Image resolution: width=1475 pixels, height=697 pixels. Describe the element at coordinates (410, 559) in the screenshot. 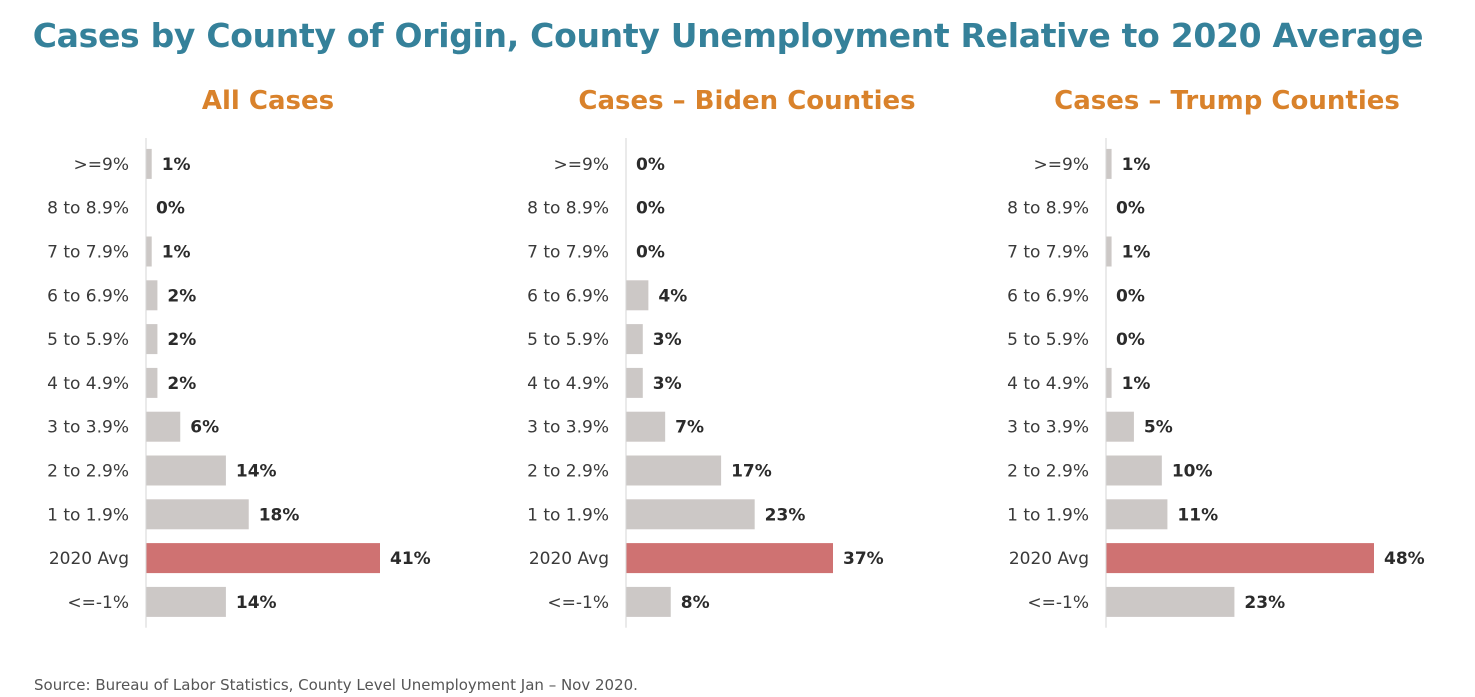

I see `data-label: 41%` at that location.